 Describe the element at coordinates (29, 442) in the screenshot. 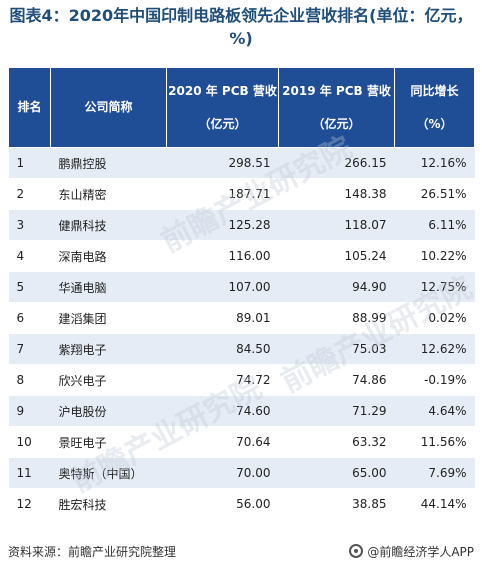

I see `cell-rank: 10` at that location.